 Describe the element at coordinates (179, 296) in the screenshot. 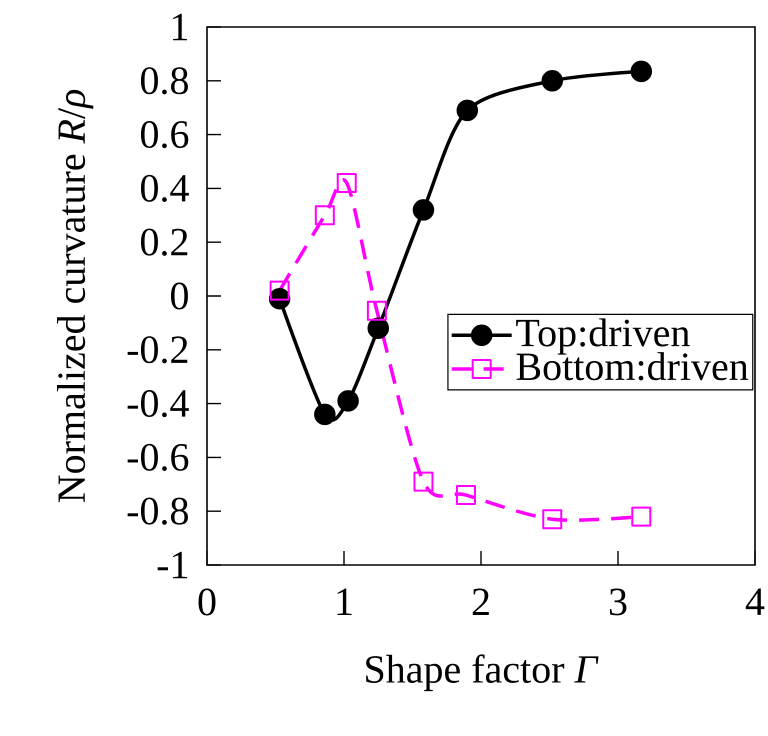

I see `y-tick-label: 0` at that location.